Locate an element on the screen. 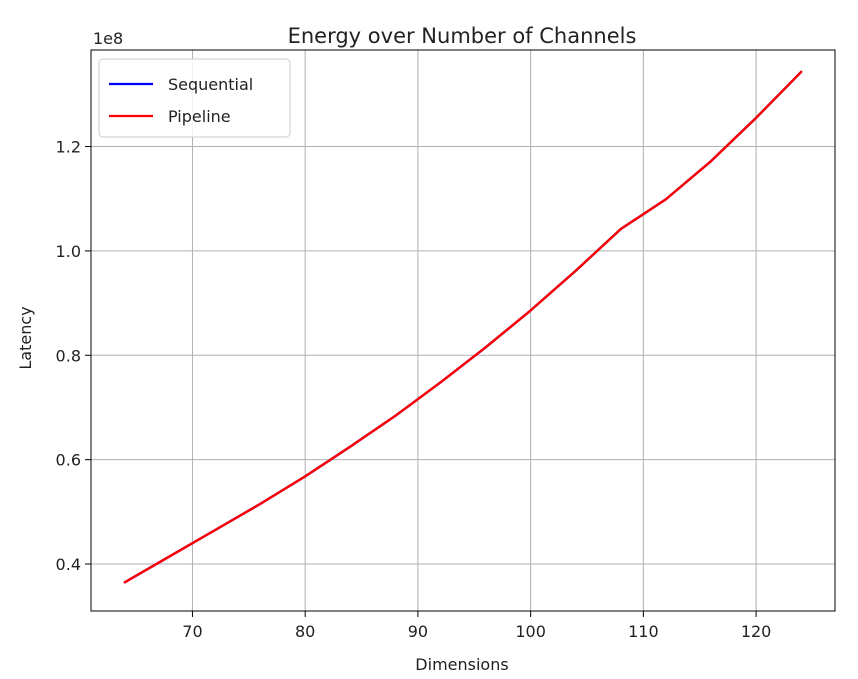 The image size is (858, 679). legend: Sequential Pipeline is located at coordinates (194, 98).